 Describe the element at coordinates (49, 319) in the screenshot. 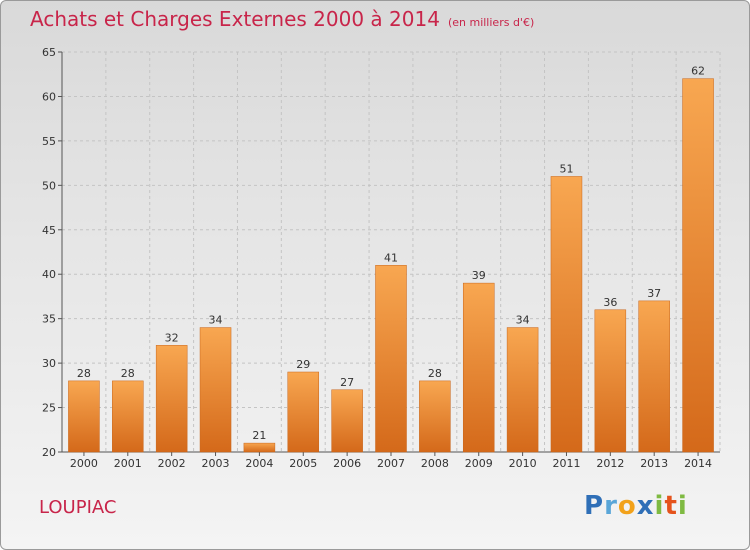

I see `y-tick-label: 35` at that location.